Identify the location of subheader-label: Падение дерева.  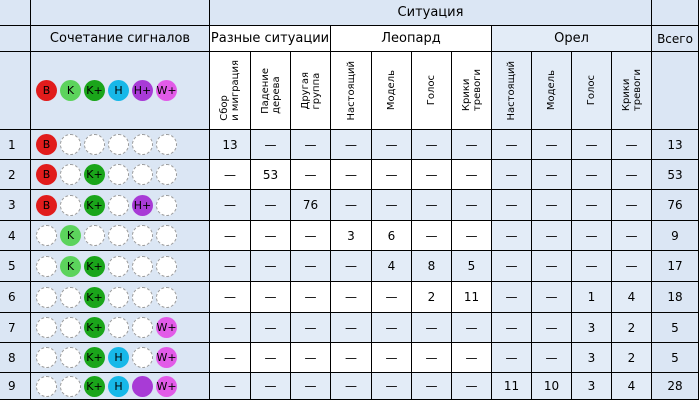
(270, 90).